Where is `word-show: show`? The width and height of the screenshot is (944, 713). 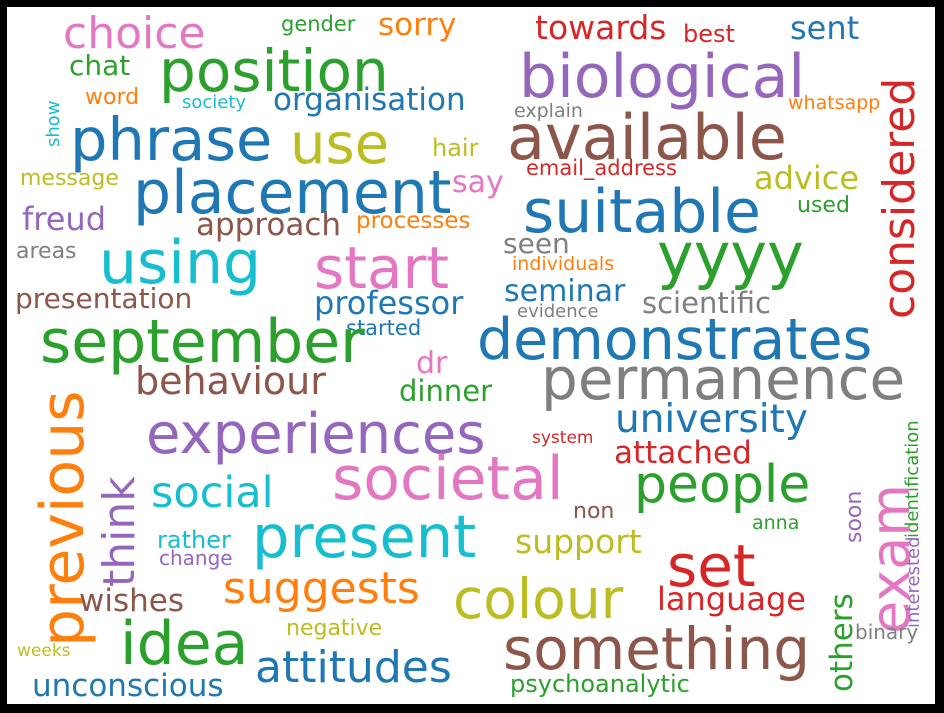 word-show: show is located at coordinates (53, 123).